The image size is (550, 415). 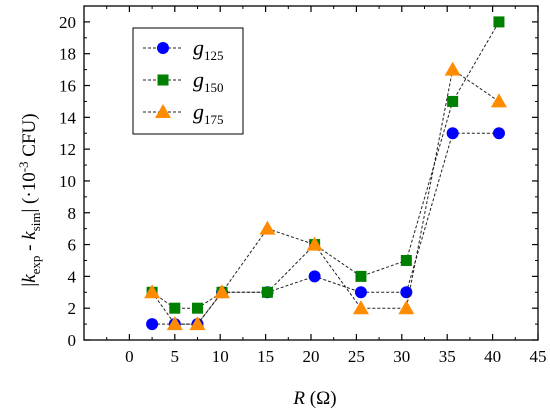 What do you see at coordinates (538, 356) in the screenshot?
I see `x-tick-label: 45` at bounding box center [538, 356].